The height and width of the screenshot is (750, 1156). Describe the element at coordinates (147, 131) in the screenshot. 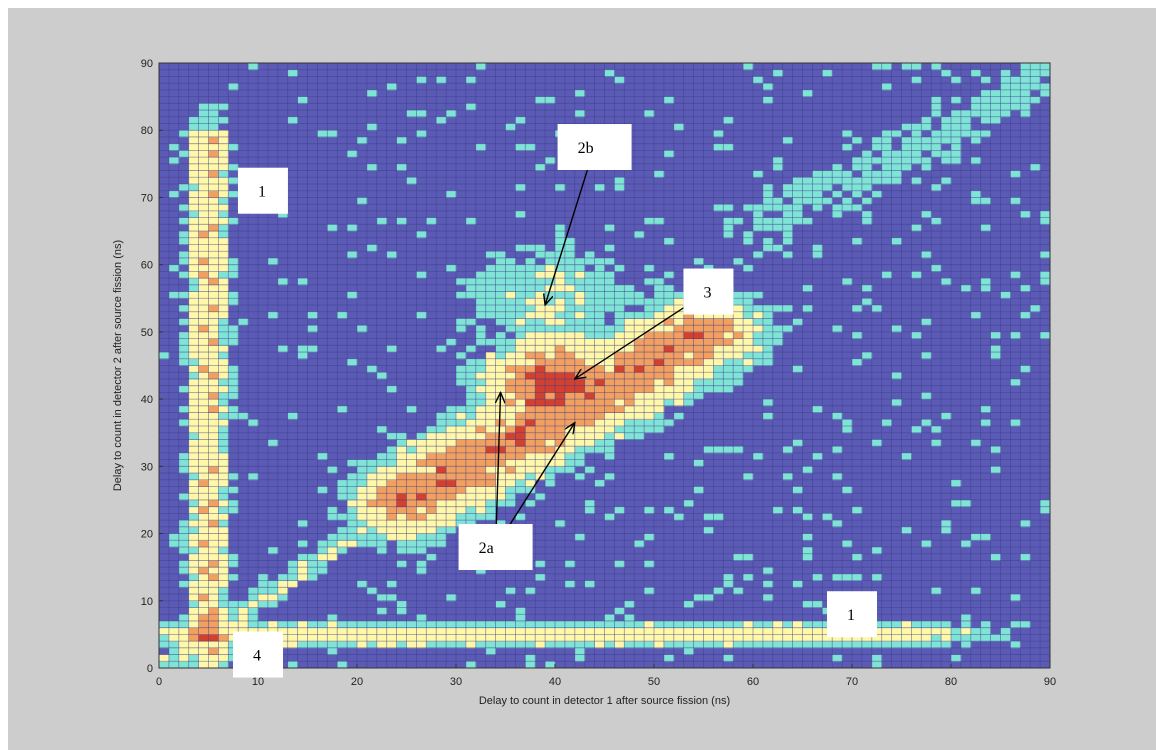

I see `y-tick-label: 80` at that location.